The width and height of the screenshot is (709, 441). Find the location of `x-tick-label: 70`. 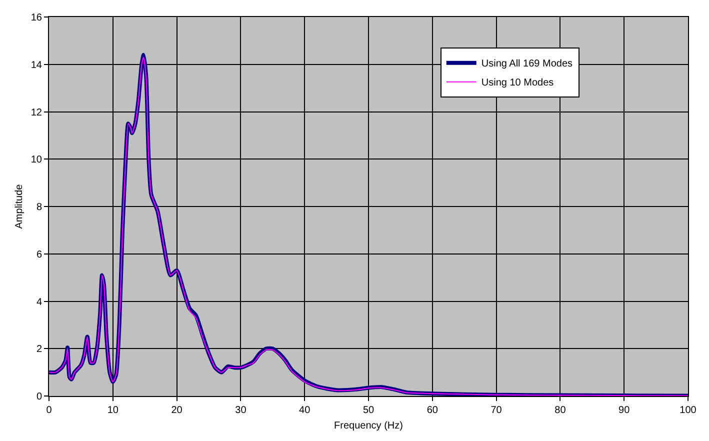

x-tick-label: 70 is located at coordinates (496, 410).